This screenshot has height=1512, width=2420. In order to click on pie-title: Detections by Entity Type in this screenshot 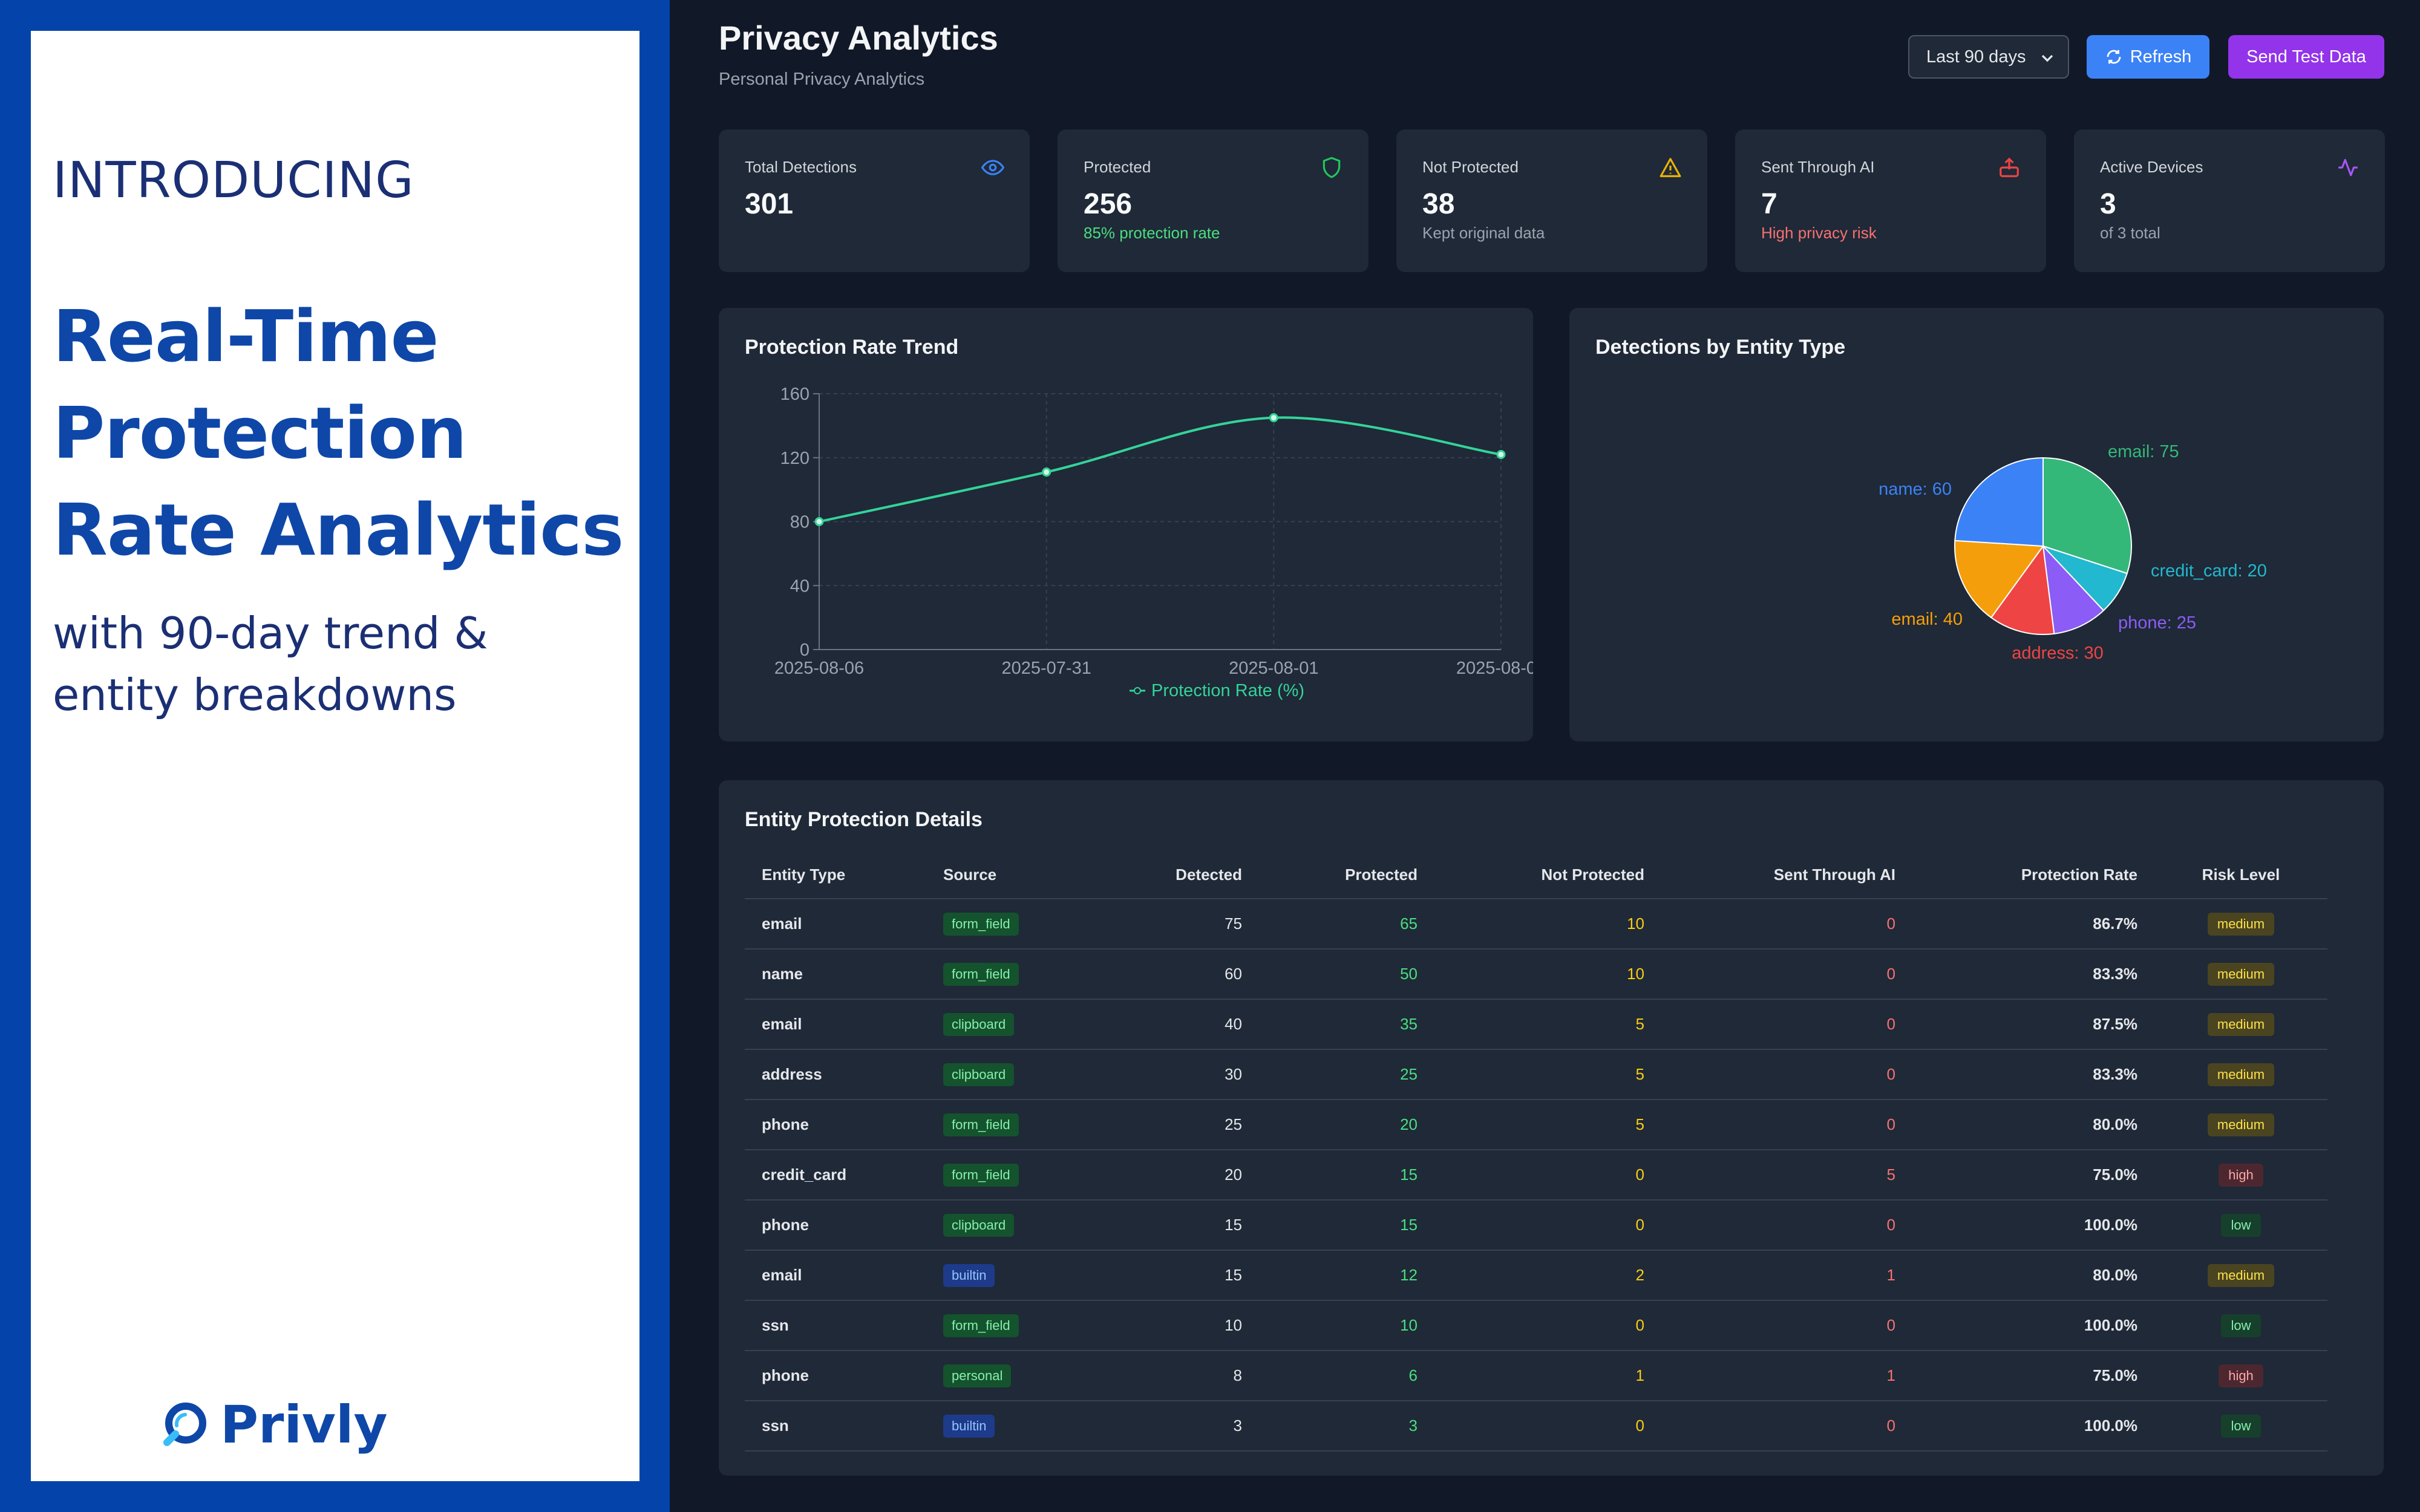, I will do `click(1721, 347)`.